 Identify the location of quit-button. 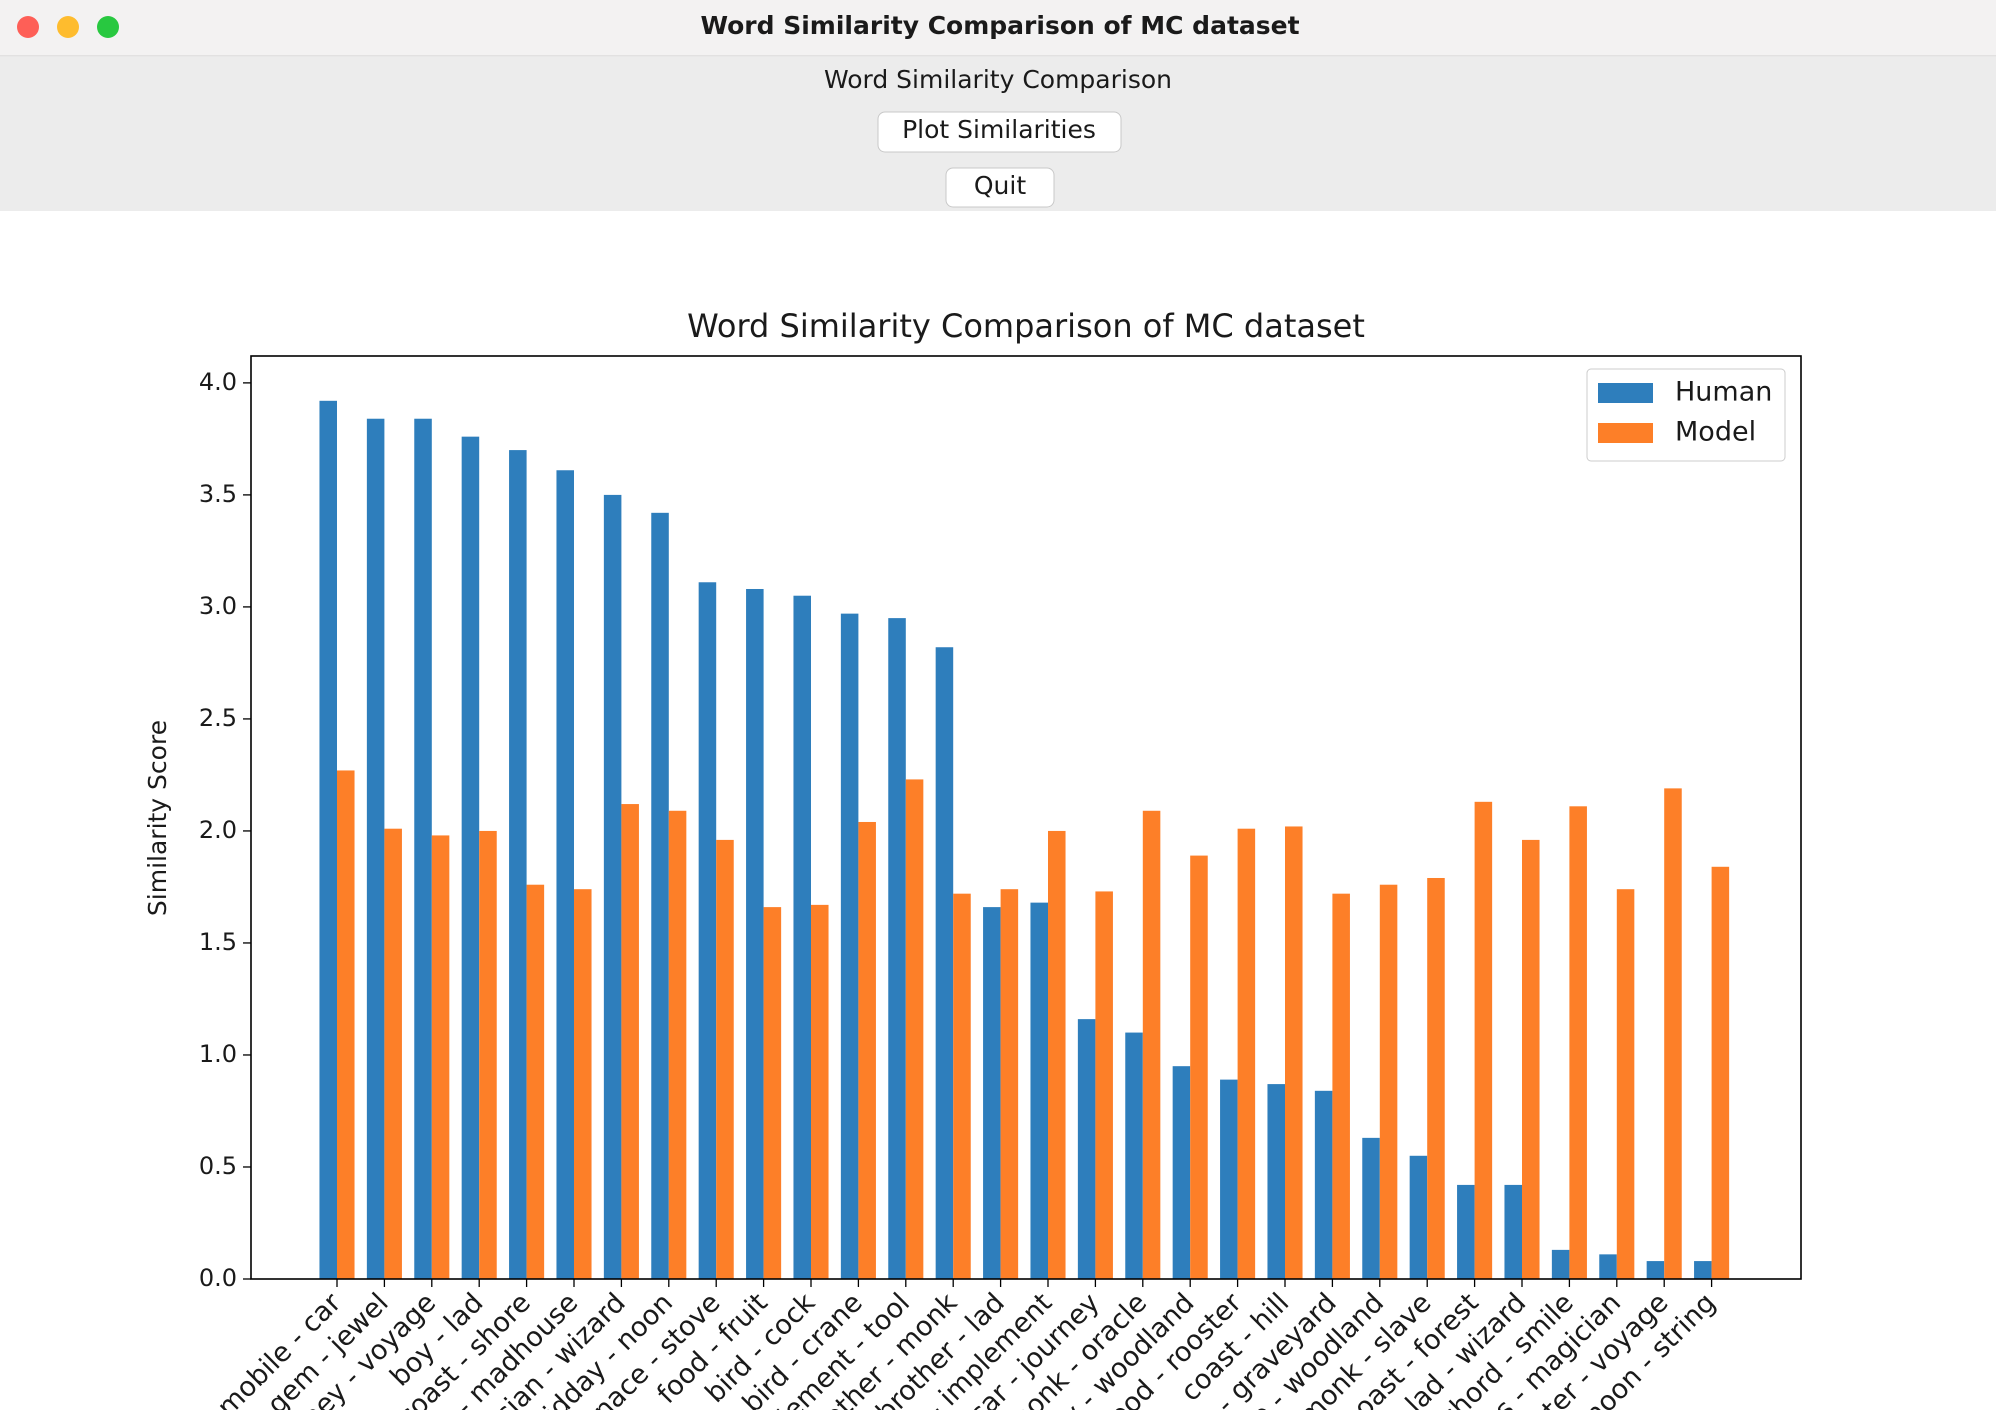
(1000, 187).